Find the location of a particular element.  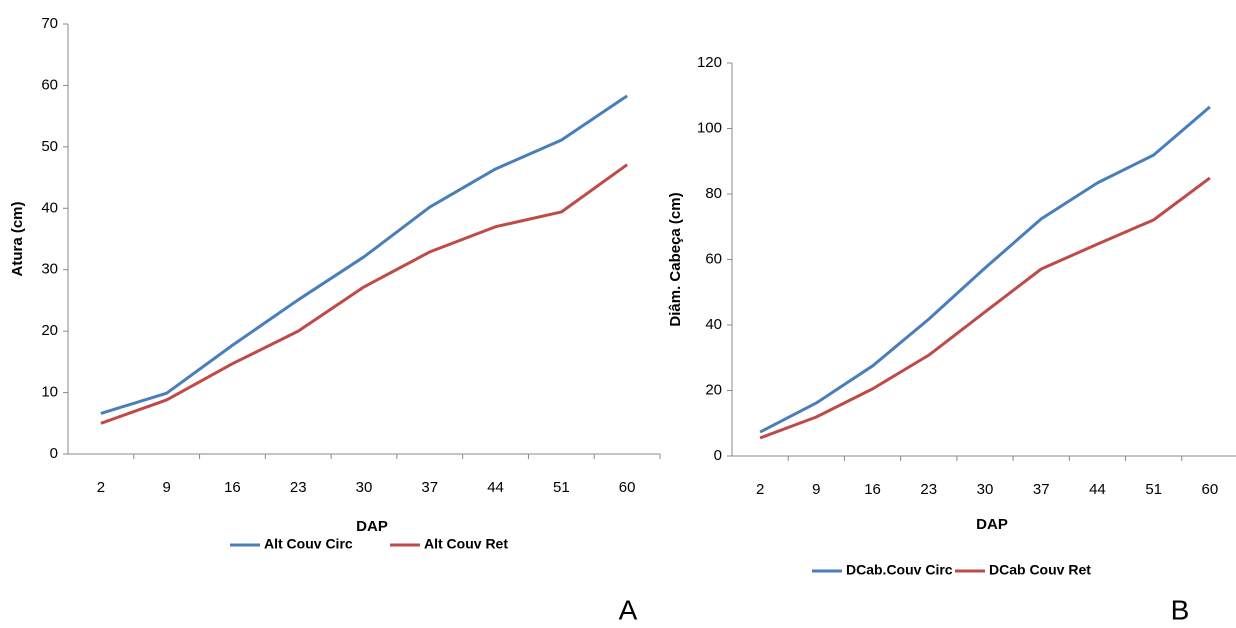

y-axis-title: Atura (cm) is located at coordinates (17, 238).